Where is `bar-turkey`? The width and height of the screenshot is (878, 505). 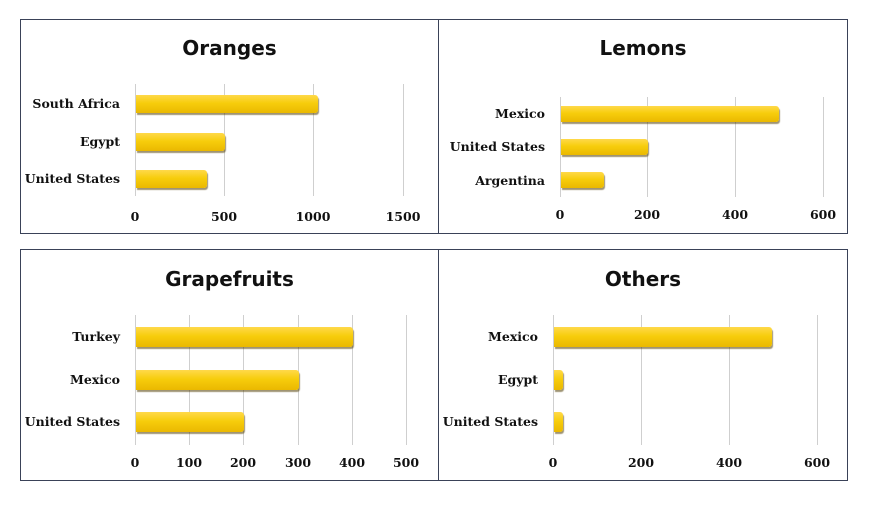 bar-turkey is located at coordinates (244, 337).